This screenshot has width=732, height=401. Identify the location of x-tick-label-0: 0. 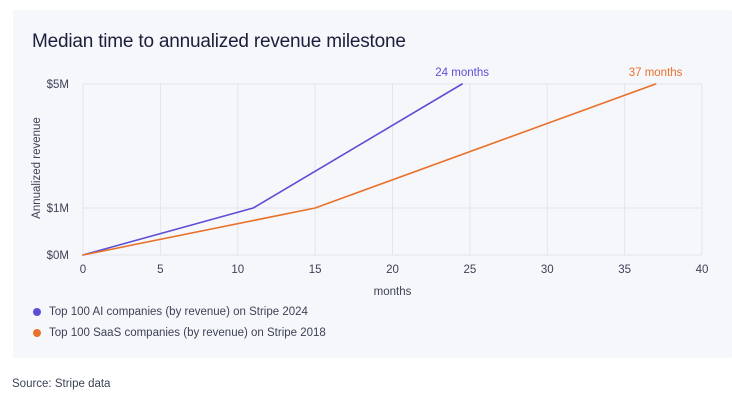
(83, 270).